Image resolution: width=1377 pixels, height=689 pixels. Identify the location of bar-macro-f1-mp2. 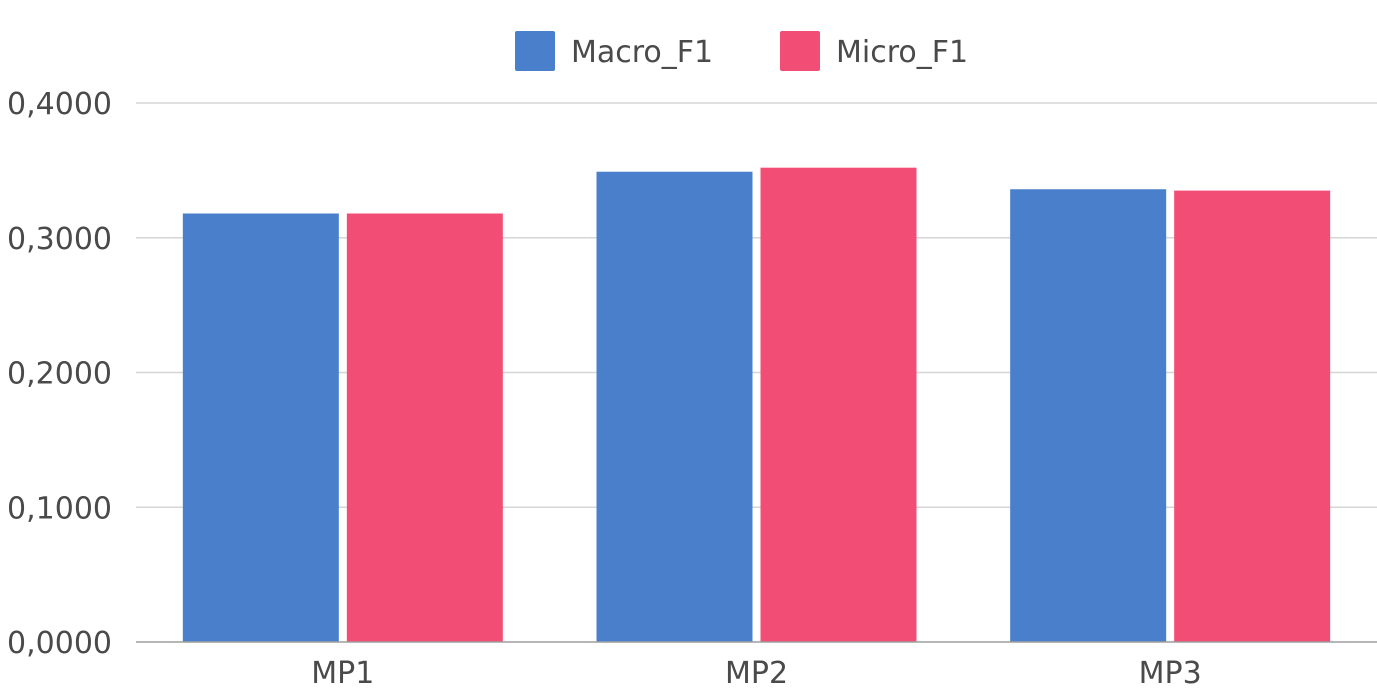
(674, 406).